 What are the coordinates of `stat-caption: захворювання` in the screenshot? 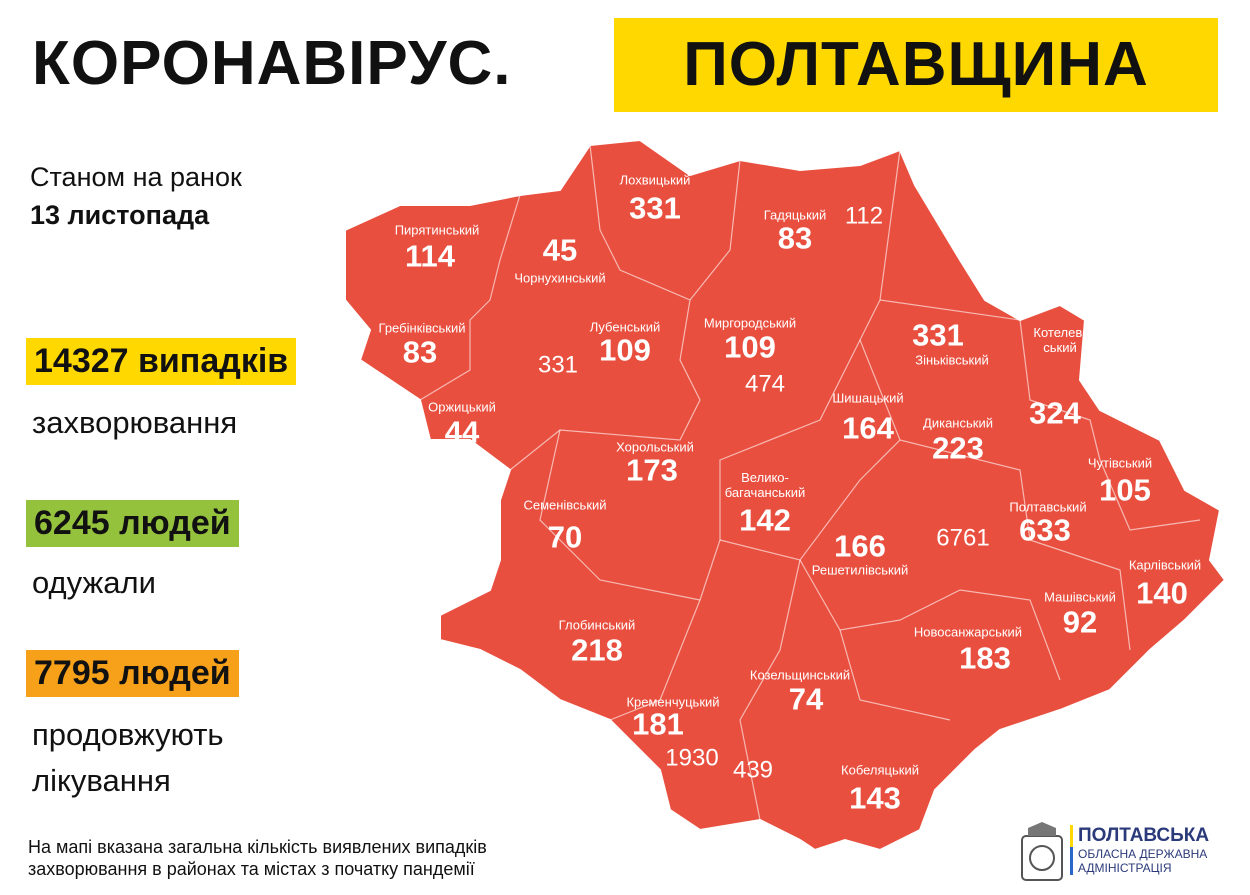 It's located at (135, 422).